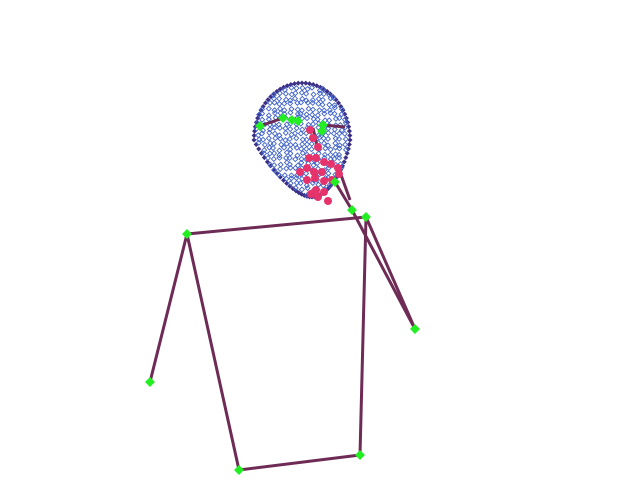  I want to click on joint-right-shoulder, so click(366, 217).